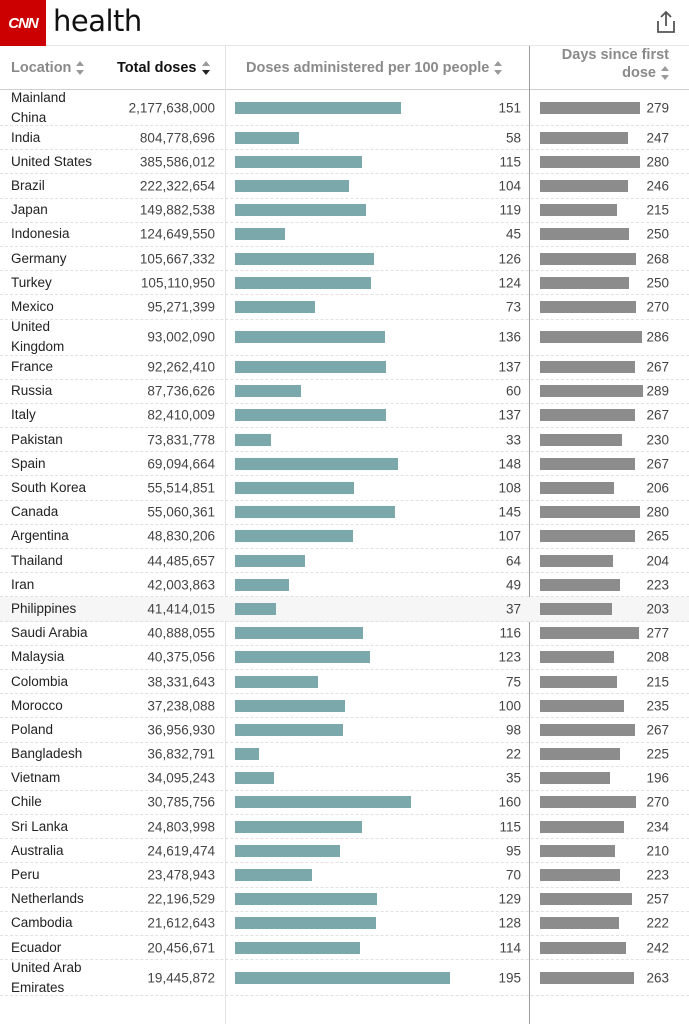 The image size is (689, 1024). I want to click on location-cell: Japan, so click(29, 210).